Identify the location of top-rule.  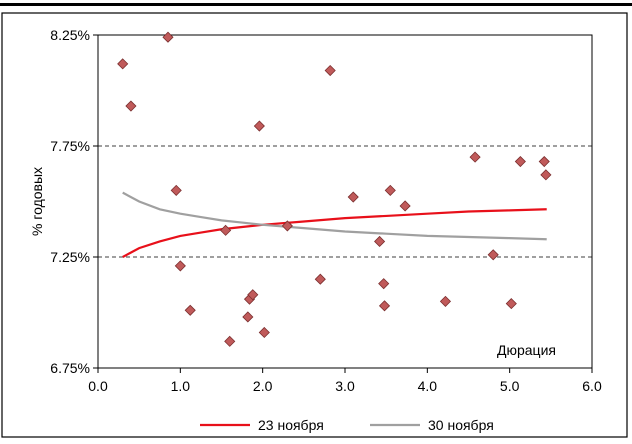
(316, 4).